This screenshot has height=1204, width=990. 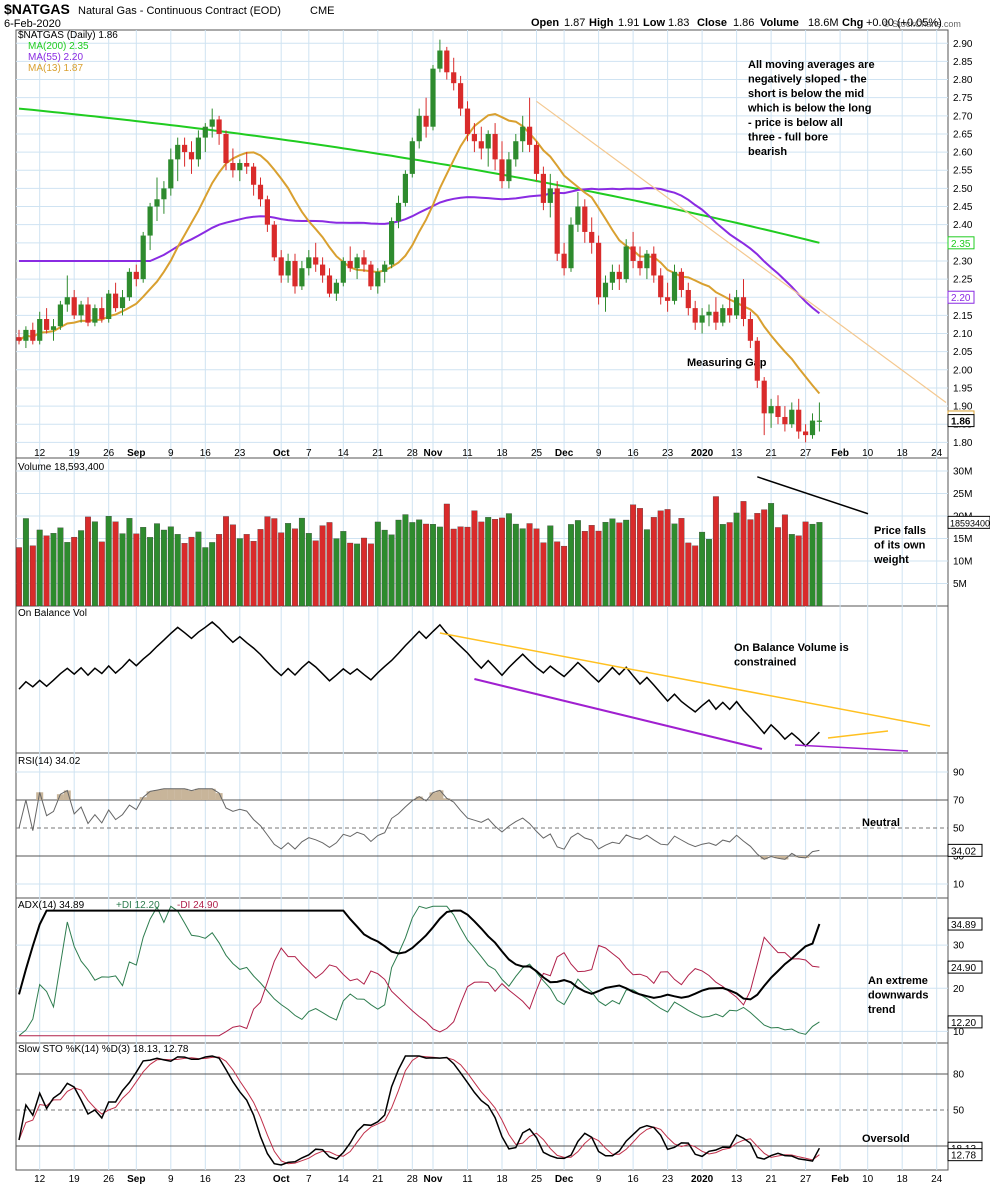 I want to click on x-tick-label: Feb, so click(x=840, y=1179).